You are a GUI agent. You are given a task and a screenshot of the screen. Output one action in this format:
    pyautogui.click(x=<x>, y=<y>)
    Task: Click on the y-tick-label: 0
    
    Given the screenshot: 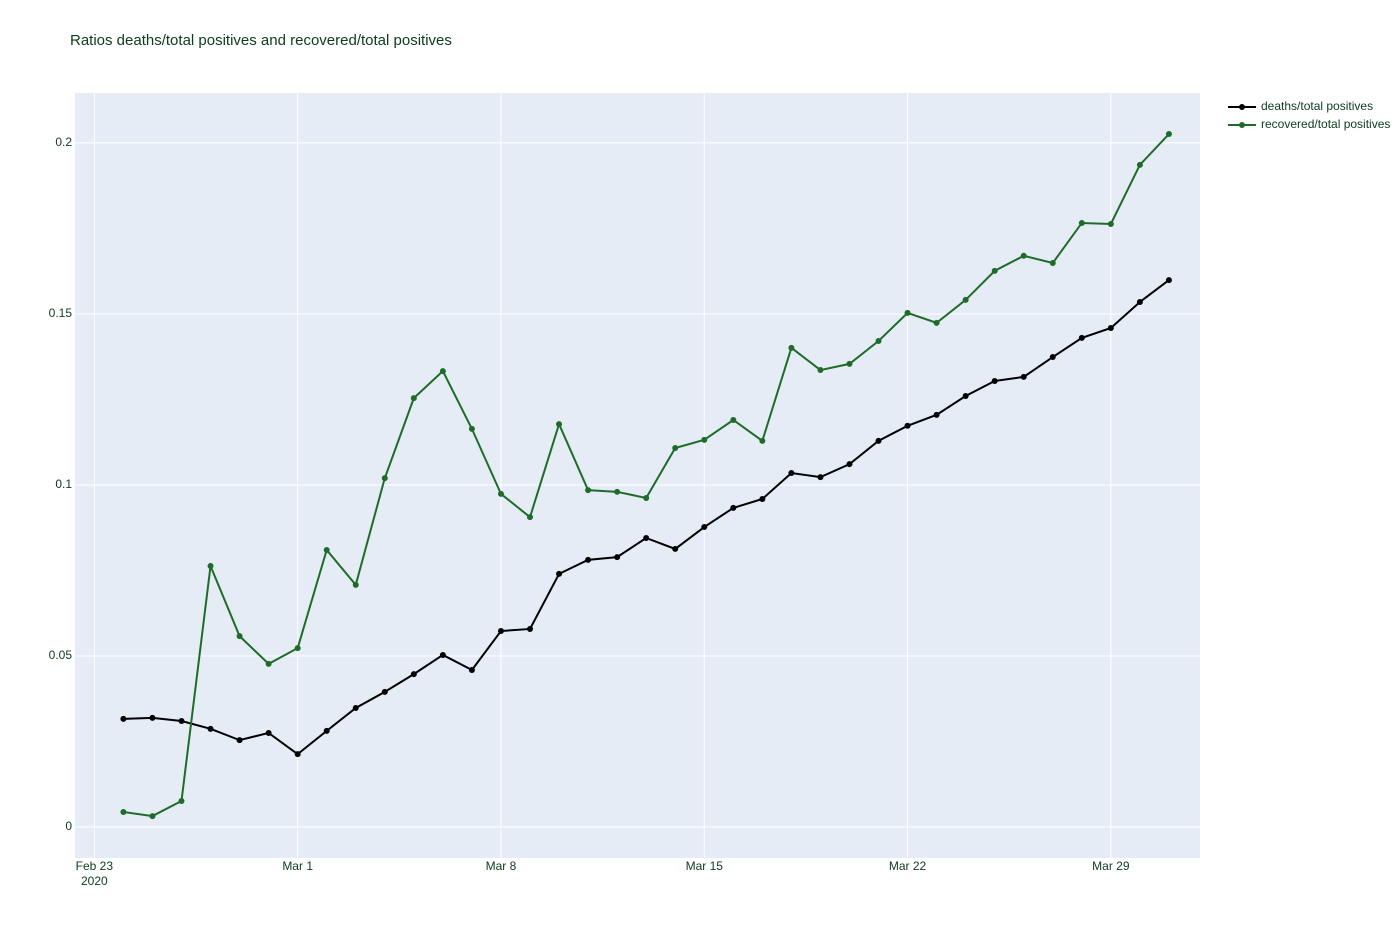 What is the action you would take?
    pyautogui.click(x=68, y=826)
    